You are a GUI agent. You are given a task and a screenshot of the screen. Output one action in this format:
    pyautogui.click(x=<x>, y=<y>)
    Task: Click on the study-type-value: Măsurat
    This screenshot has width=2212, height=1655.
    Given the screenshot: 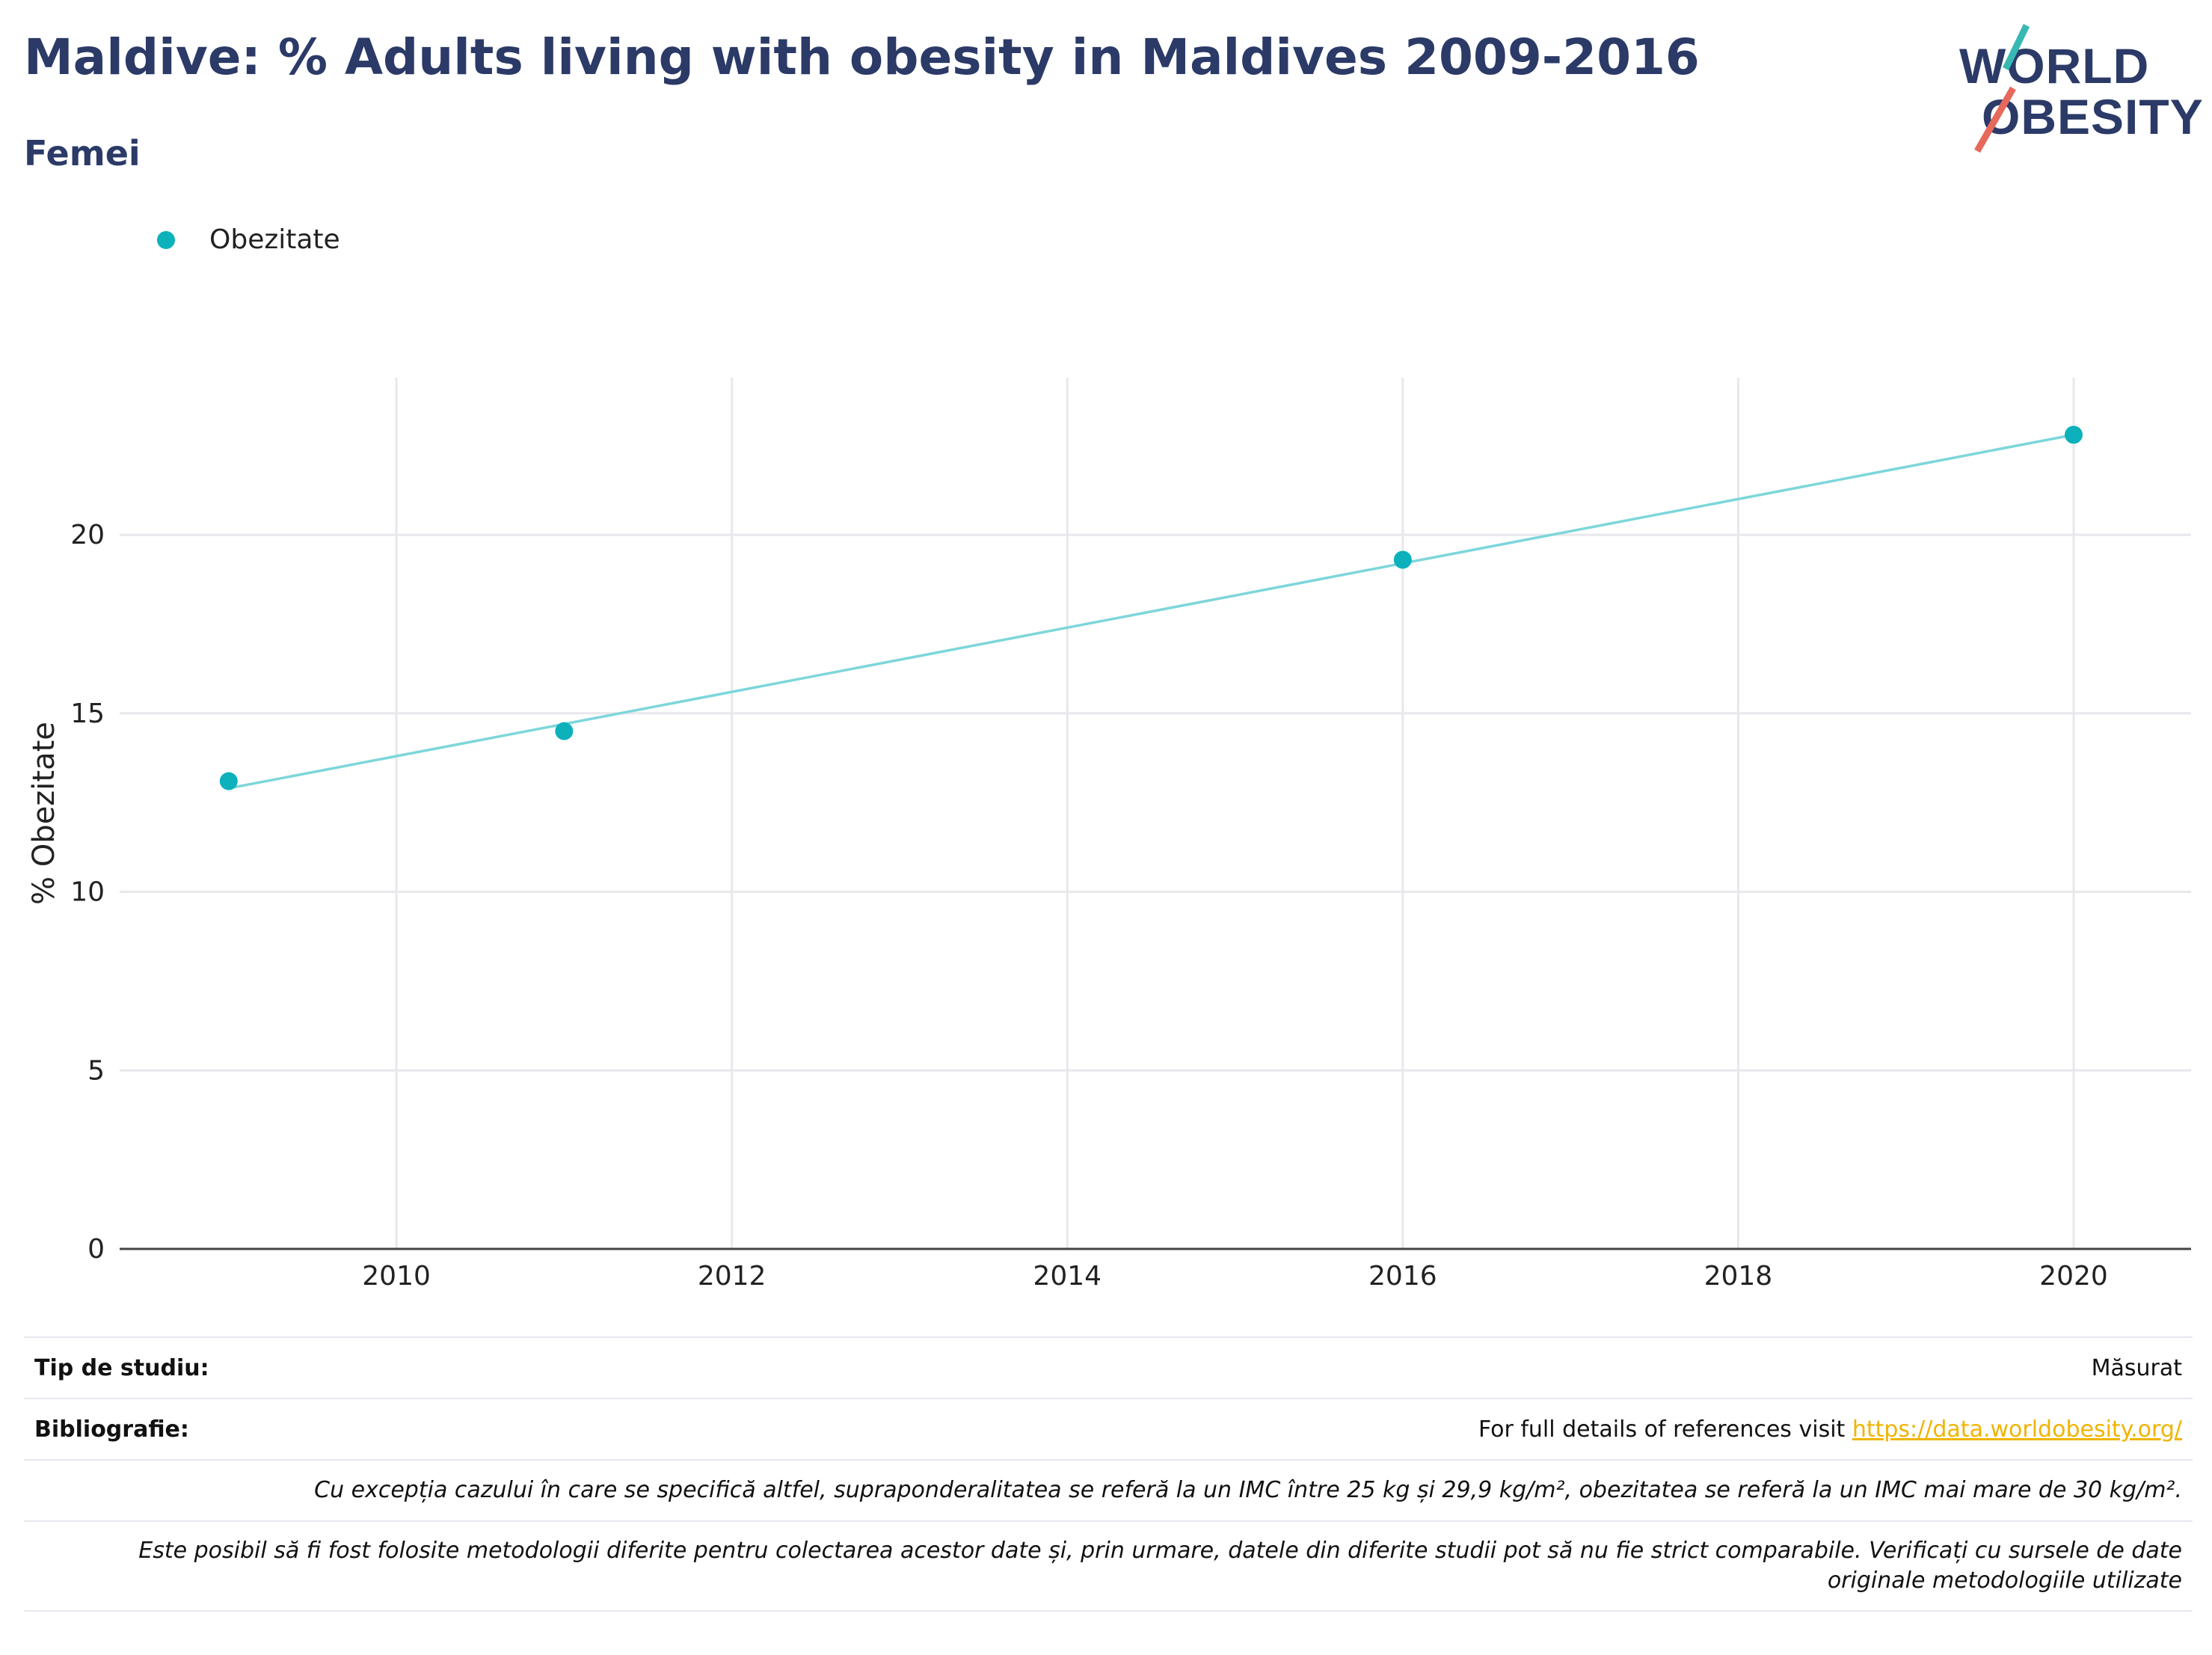 What is the action you would take?
    pyautogui.click(x=2136, y=1367)
    